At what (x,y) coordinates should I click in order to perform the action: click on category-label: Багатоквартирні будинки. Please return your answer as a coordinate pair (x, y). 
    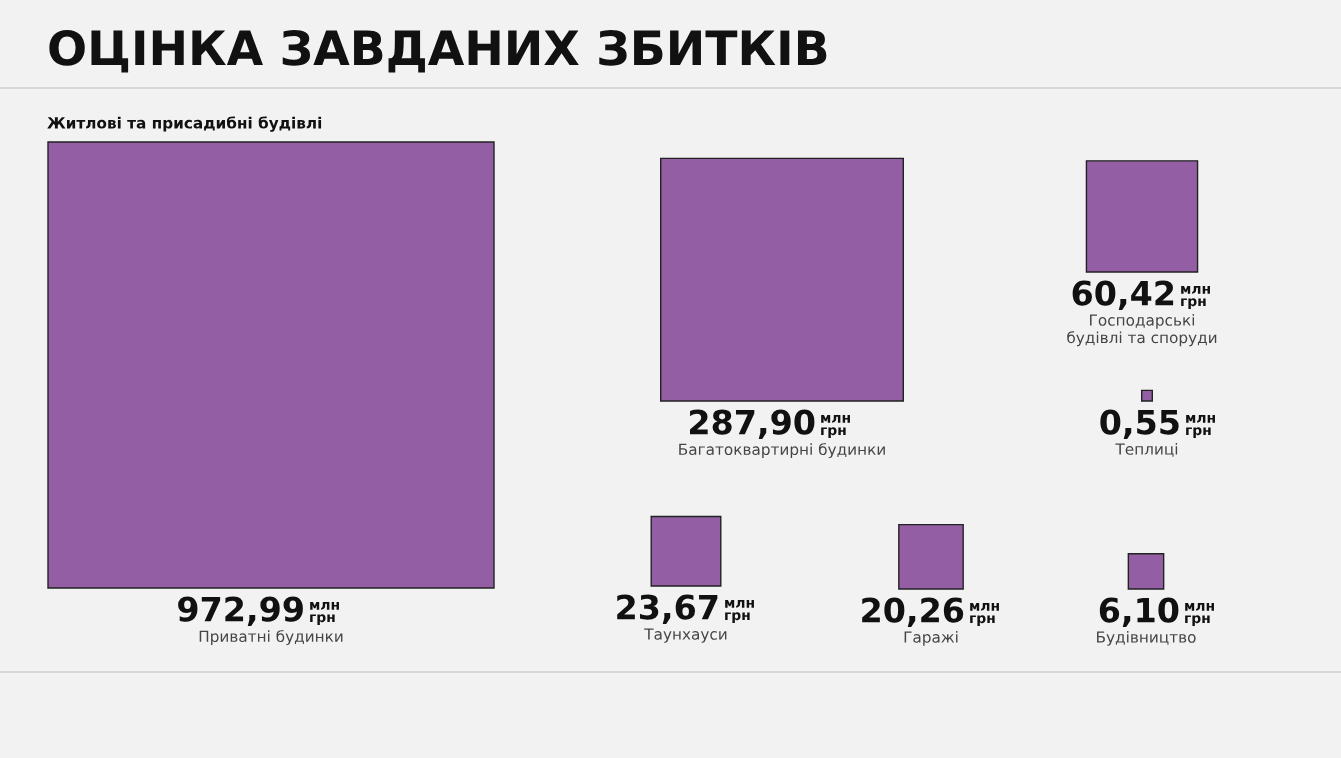
    Looking at the image, I should click on (782, 451).